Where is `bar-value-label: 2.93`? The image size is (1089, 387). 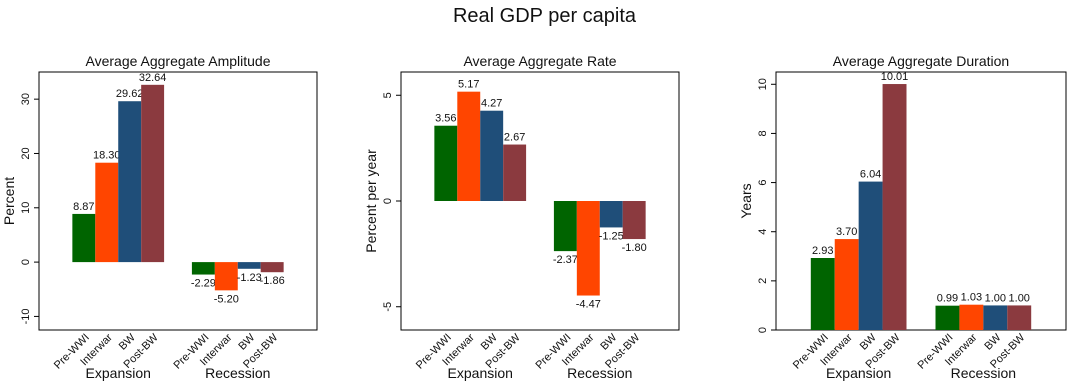 bar-value-label: 2.93 is located at coordinates (822, 251).